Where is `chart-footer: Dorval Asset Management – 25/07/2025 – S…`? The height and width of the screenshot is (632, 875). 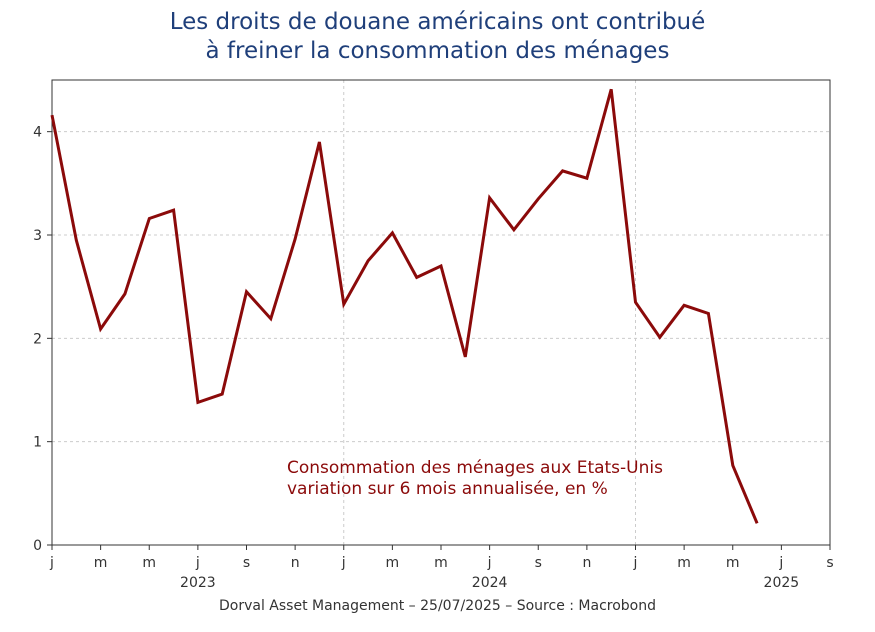
chart-footer: Dorval Asset Management – 25/07/2025 – S… is located at coordinates (437, 606).